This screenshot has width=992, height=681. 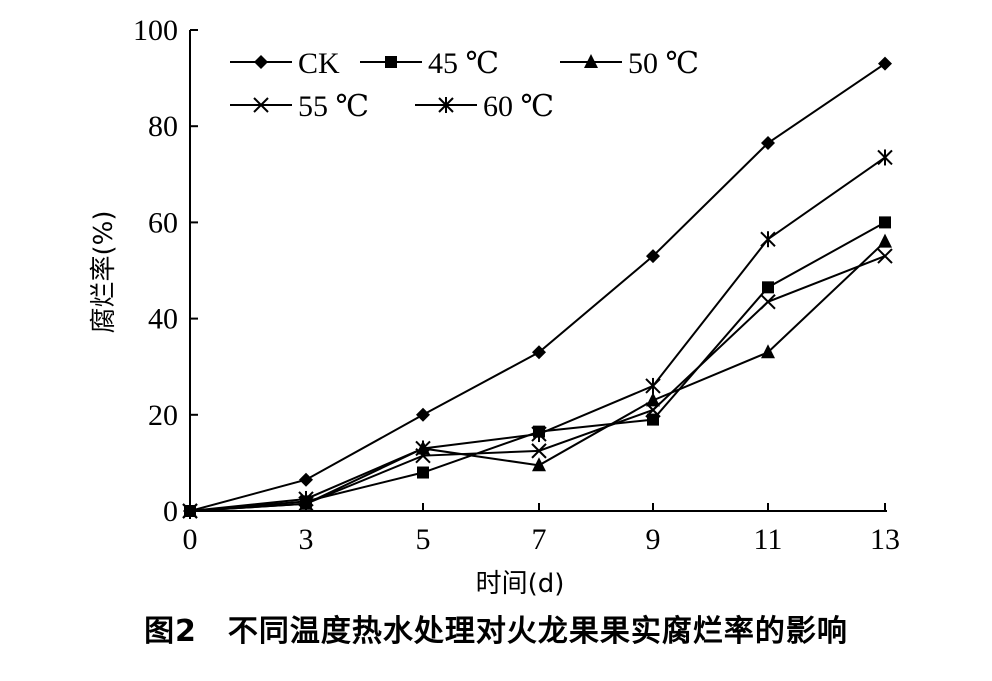 What do you see at coordinates (163, 126) in the screenshot?
I see `y-tick-label: 80` at bounding box center [163, 126].